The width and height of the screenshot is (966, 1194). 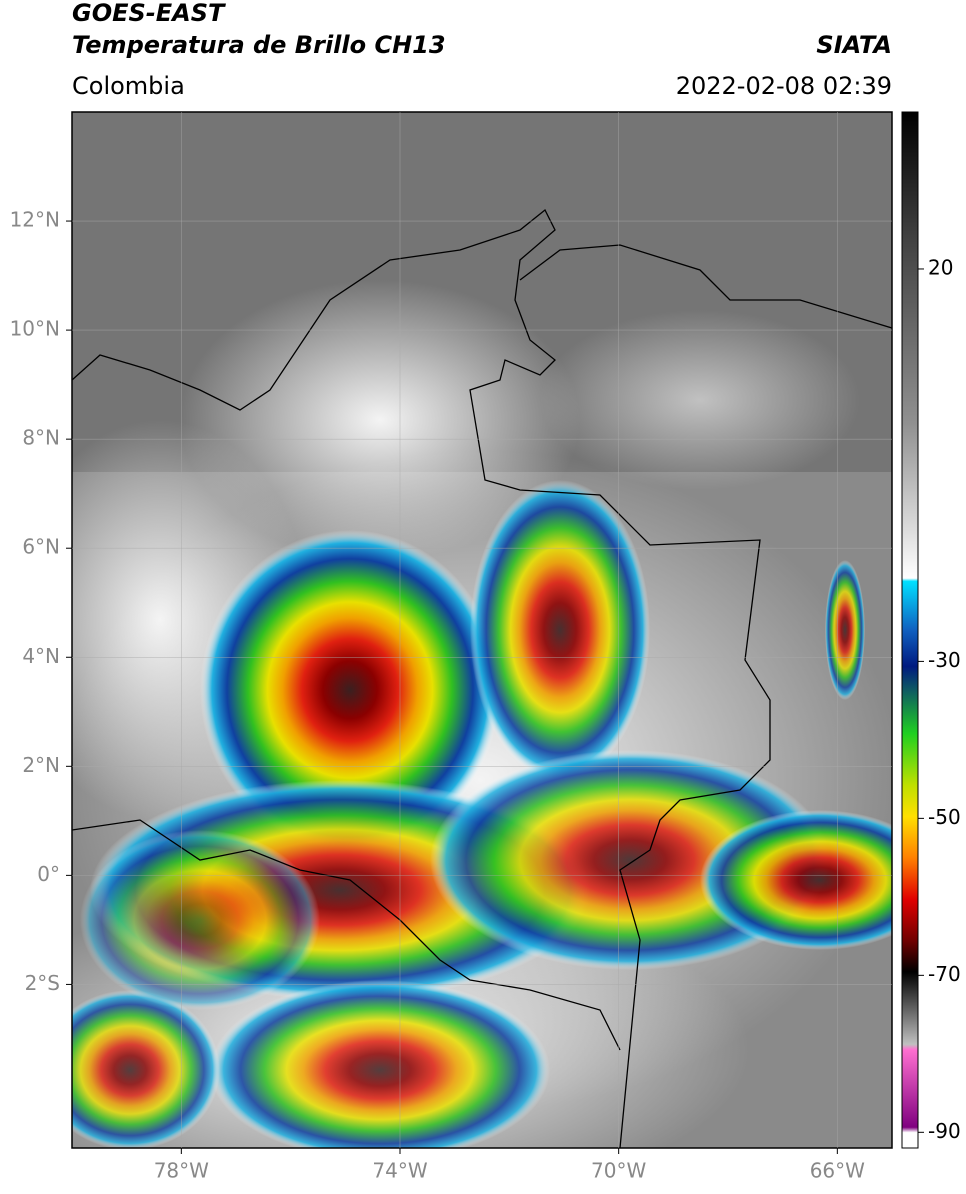 What do you see at coordinates (854, 45) in the screenshot?
I see `source-label: SIATA` at bounding box center [854, 45].